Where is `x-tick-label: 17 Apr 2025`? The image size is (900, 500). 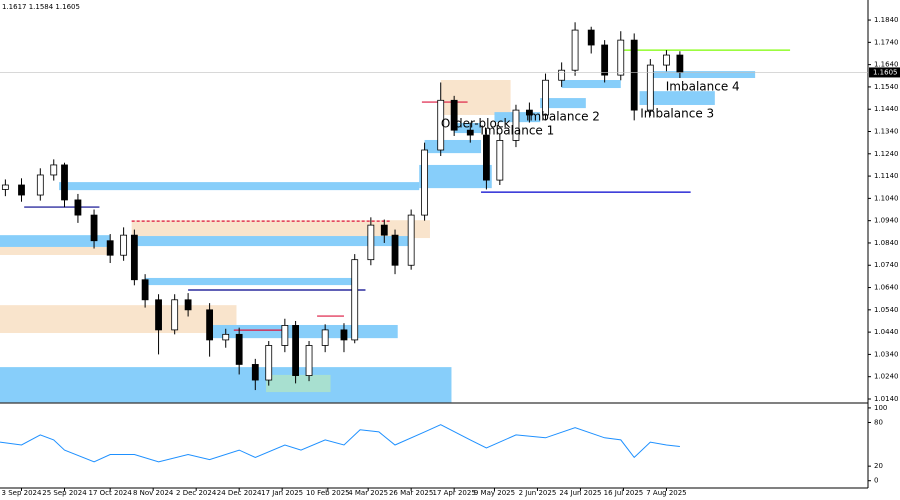 x-tick-label: 17 Apr 2025 is located at coordinates (454, 493).